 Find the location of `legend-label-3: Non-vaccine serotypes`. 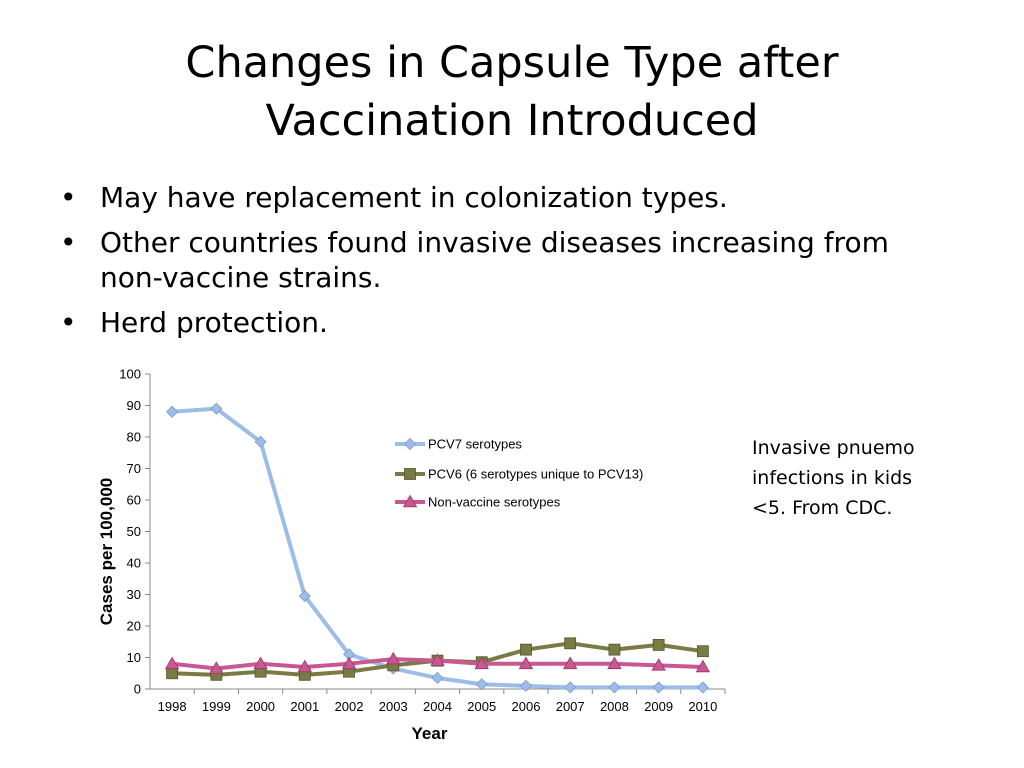

legend-label-3: Non-vaccine serotypes is located at coordinates (494, 502).